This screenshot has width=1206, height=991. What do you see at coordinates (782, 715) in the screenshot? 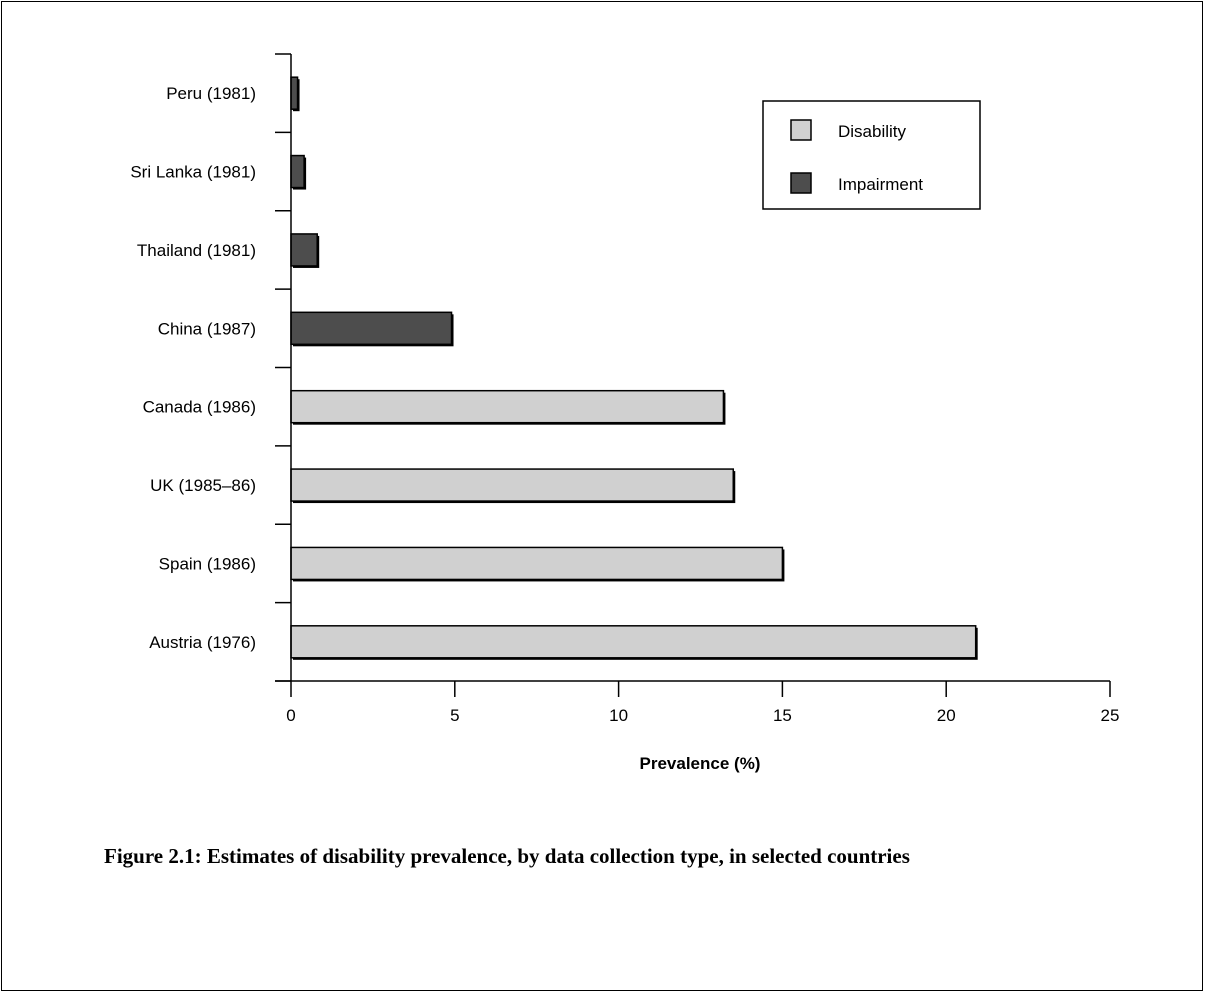
I see `x-tick-label: 15` at bounding box center [782, 715].